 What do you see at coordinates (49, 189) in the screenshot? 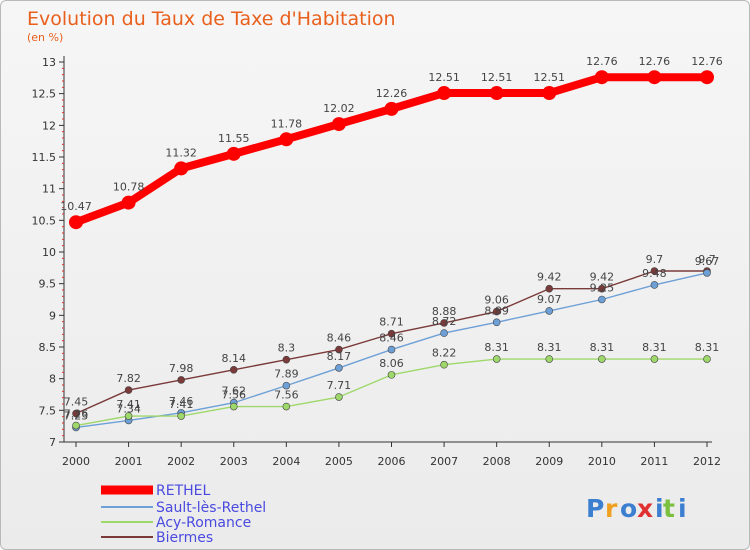
I see `y-tick-label: 11` at bounding box center [49, 189].